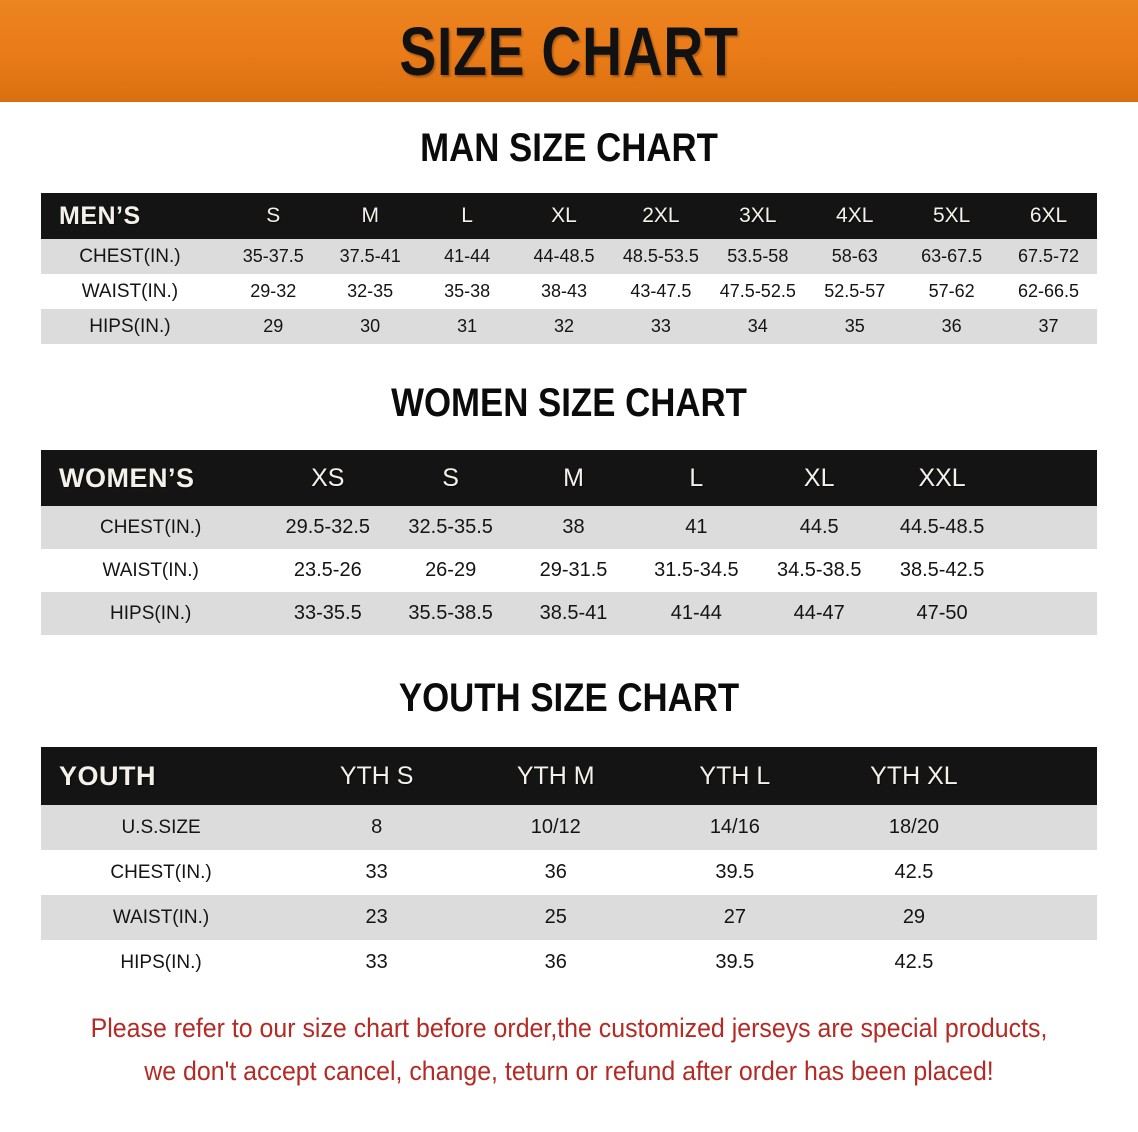  Describe the element at coordinates (735, 775) in the screenshot. I see `youth-column-header-2: YTH L` at that location.